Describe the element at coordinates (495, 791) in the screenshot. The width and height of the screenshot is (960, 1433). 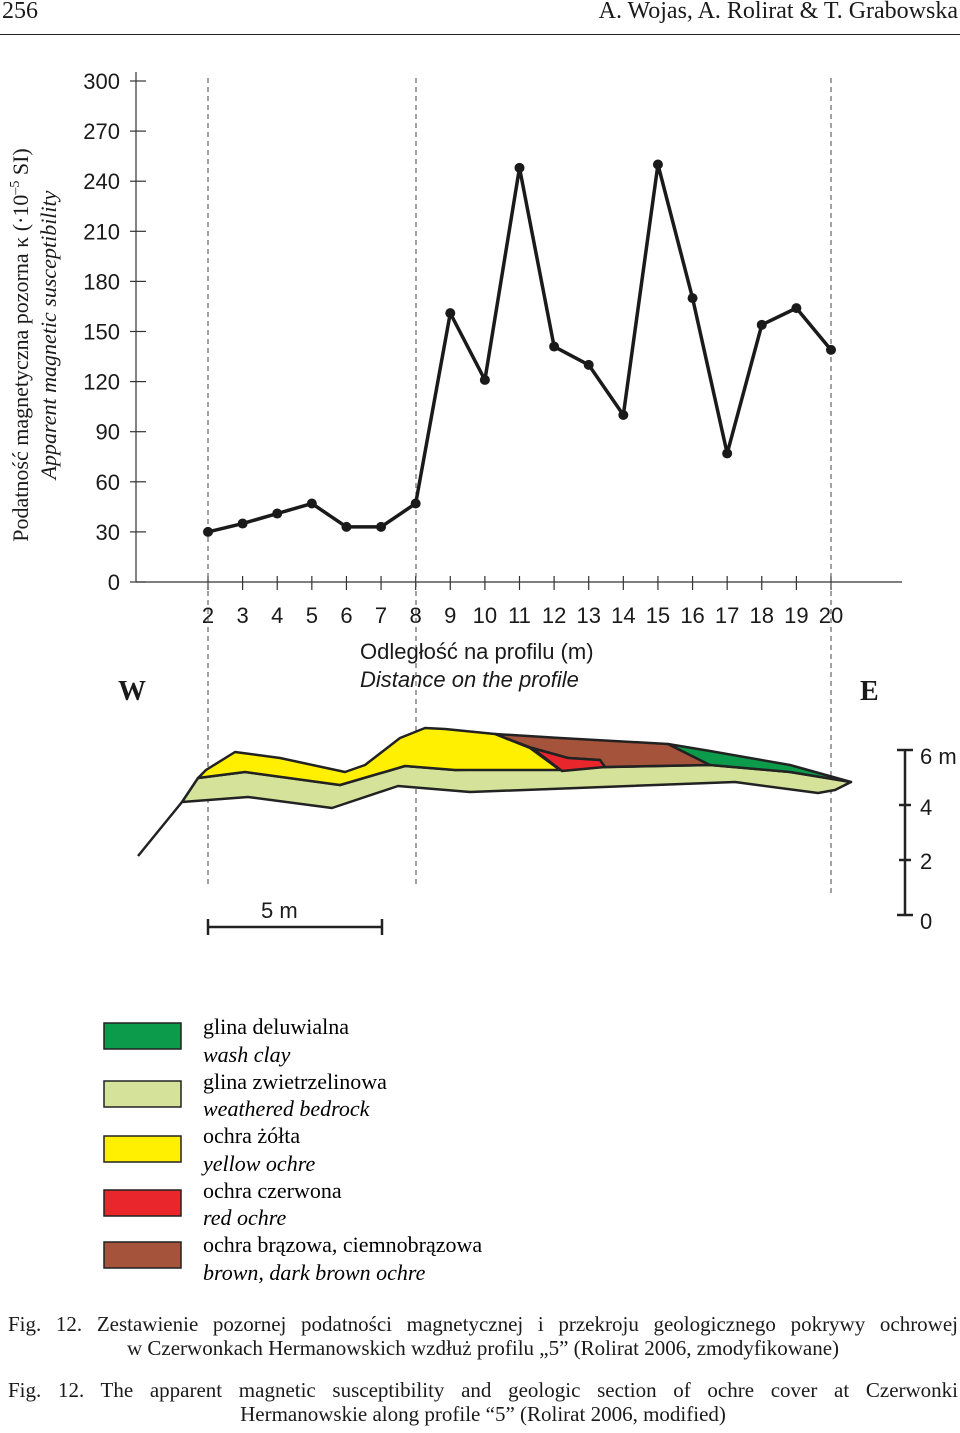
I see `geologic-section` at that location.